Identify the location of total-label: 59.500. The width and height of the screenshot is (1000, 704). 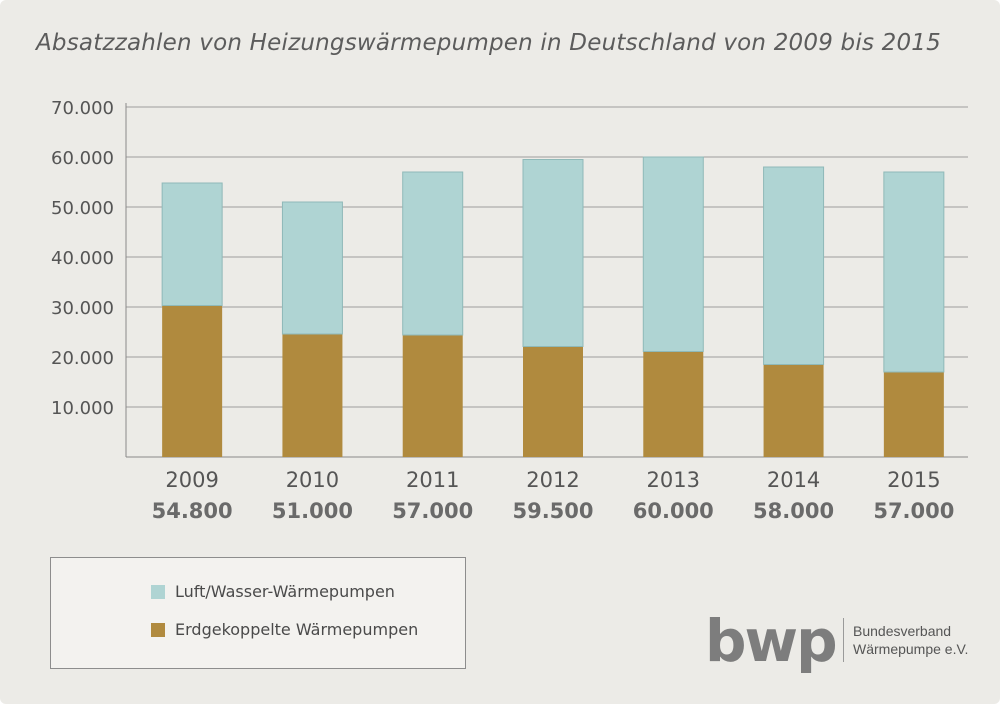
(552, 511).